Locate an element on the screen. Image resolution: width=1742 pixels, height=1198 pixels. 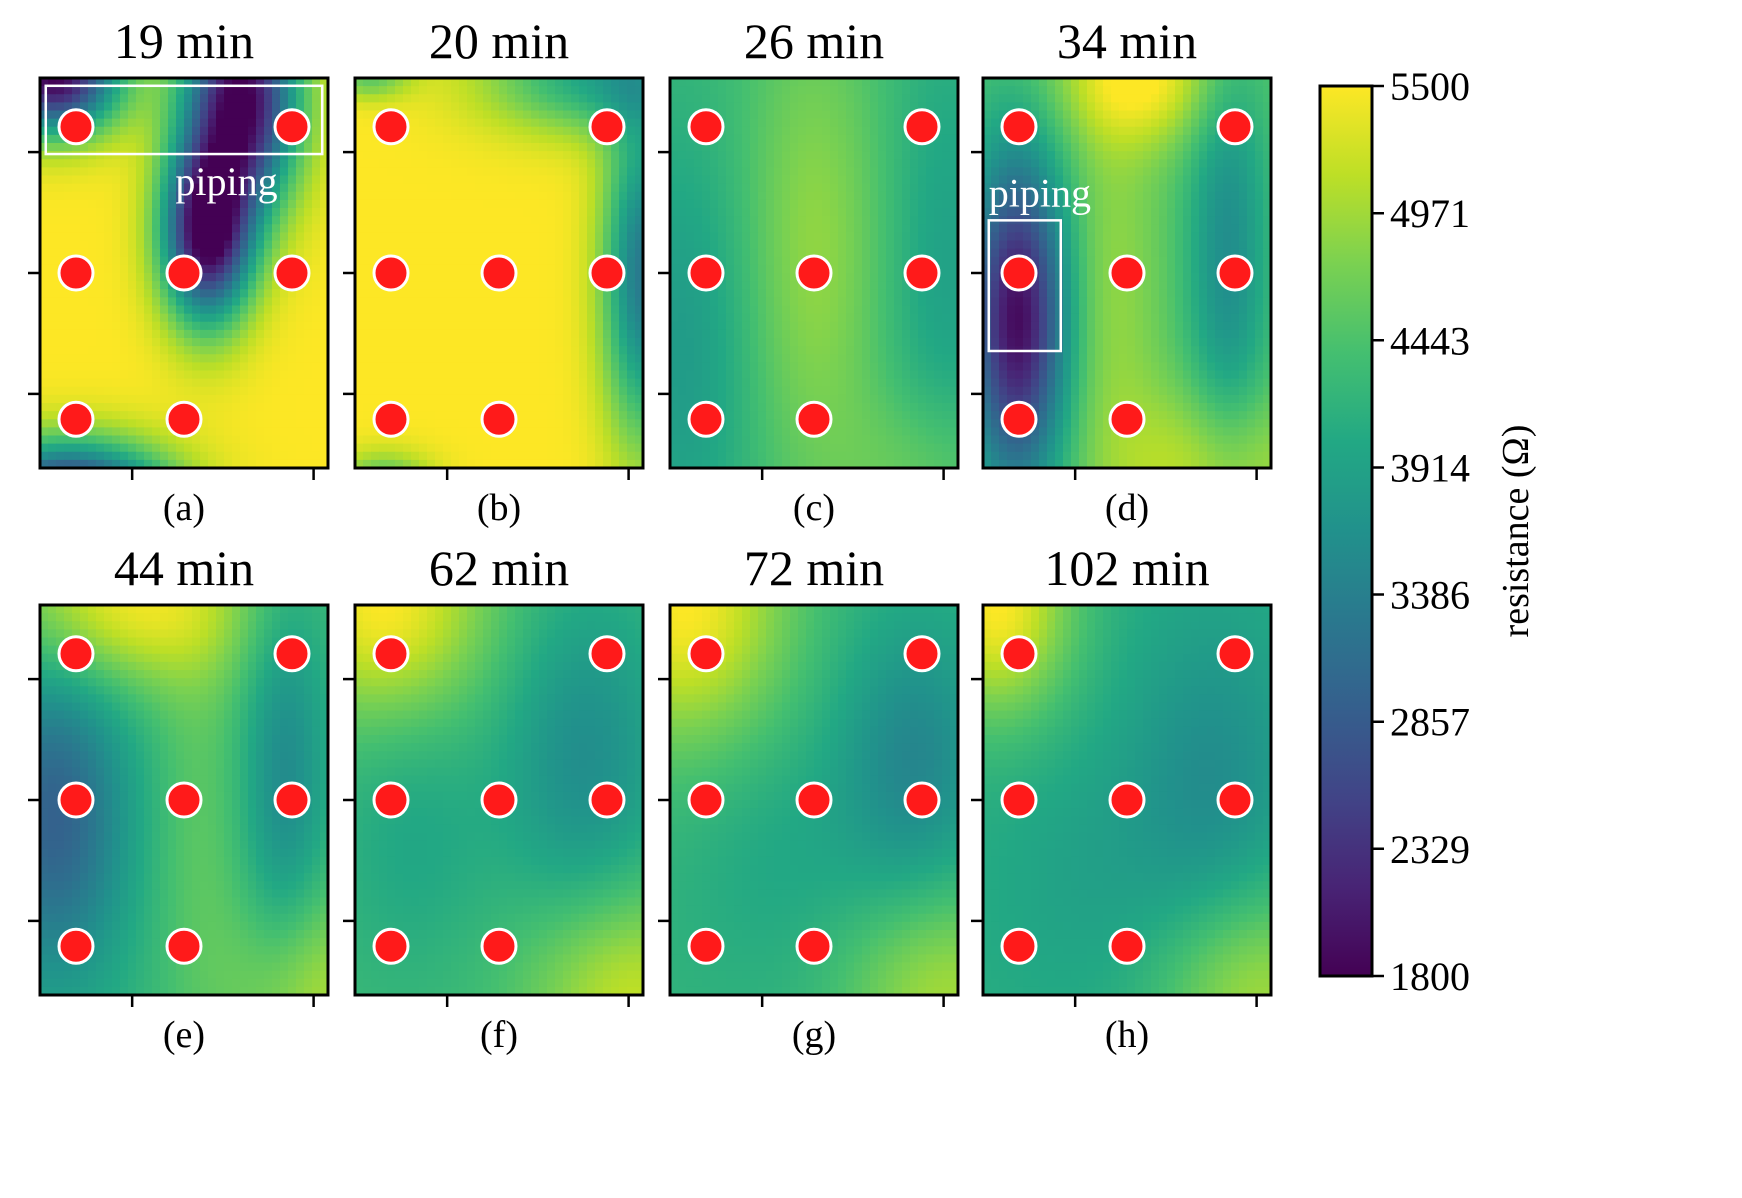
electrode-marker is located at coordinates (499, 419).